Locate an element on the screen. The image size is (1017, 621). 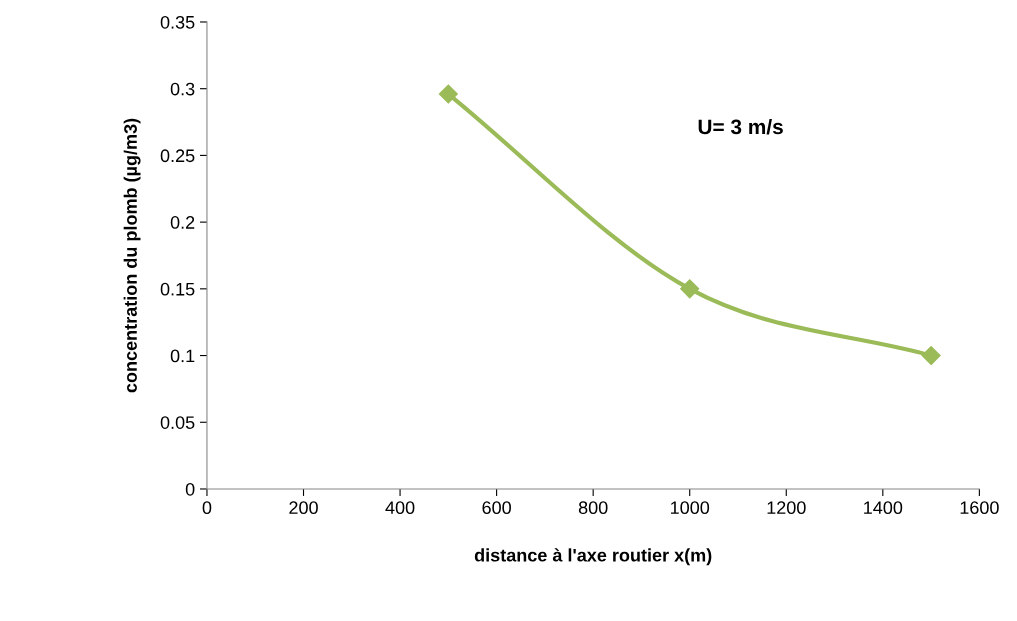
y-axis-title: concentration du plomb (µg/m3) is located at coordinates (132, 255).